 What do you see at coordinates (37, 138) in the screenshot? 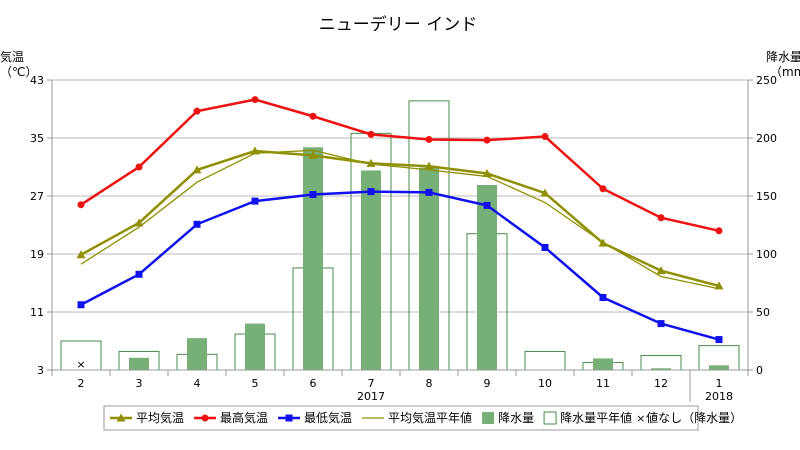
I see `left-tick-label: 35` at bounding box center [37, 138].